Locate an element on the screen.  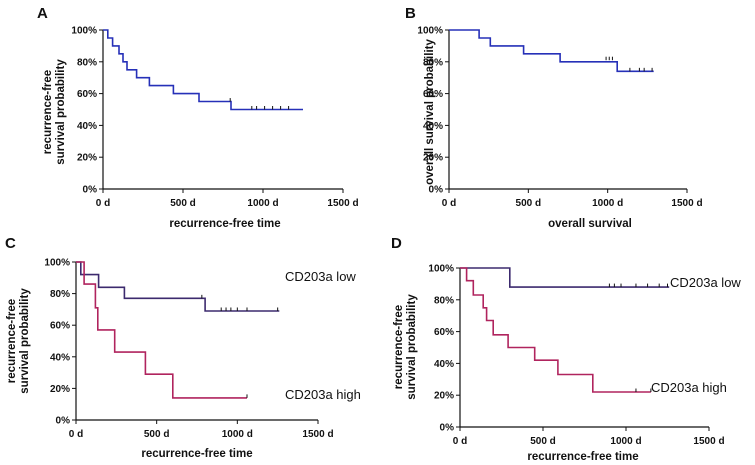
panel-b-plot-area is located at coordinates (566, 111).